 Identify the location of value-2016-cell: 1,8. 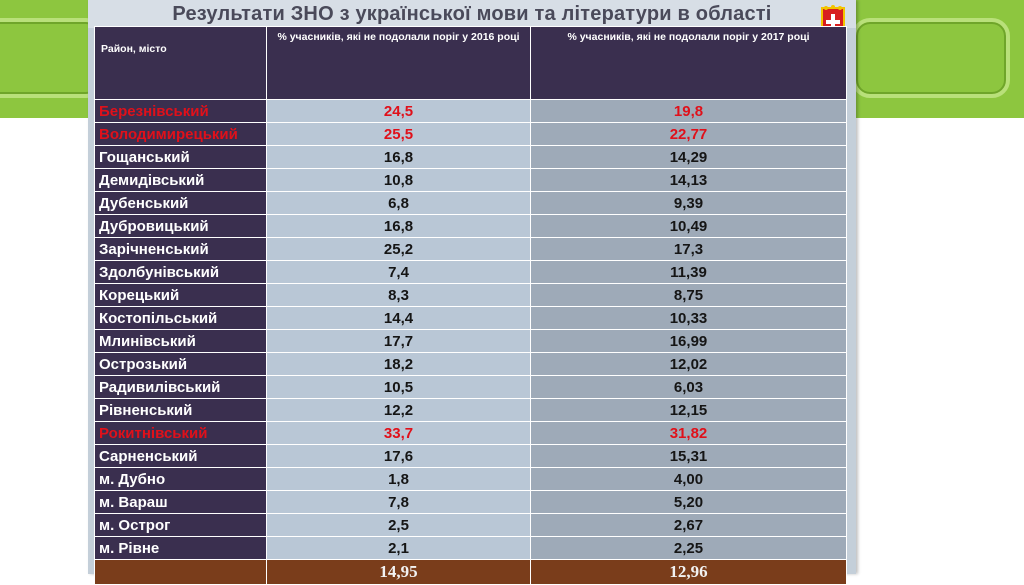
(398, 479).